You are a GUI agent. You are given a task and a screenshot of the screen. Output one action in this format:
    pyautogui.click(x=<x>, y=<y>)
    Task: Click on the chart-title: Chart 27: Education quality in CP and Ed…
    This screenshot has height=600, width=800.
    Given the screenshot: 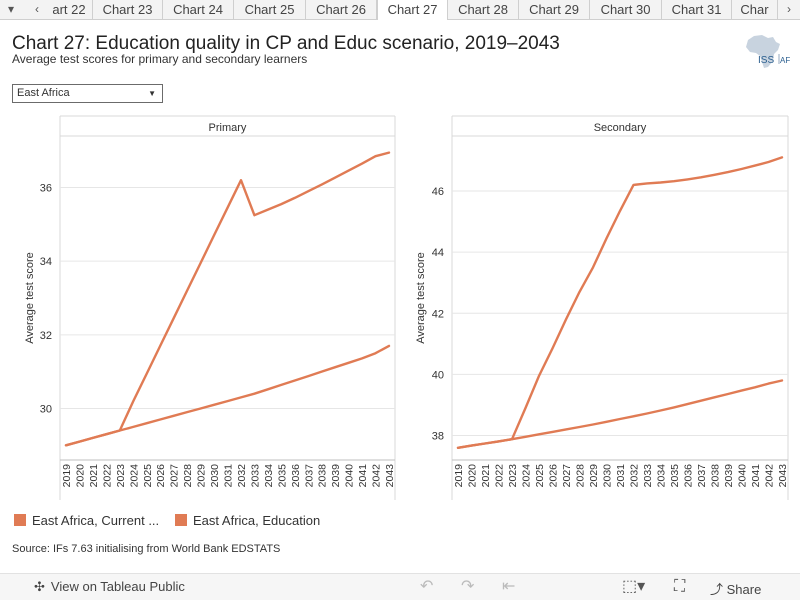 What is the action you would take?
    pyautogui.click(x=286, y=43)
    